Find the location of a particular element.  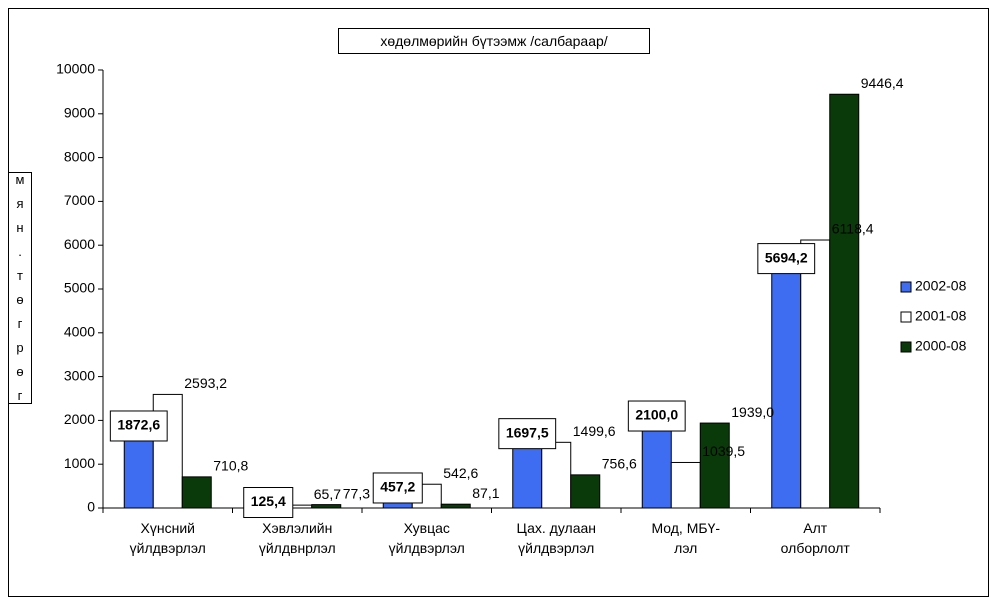

y-tick-label: 4000 is located at coordinates (79, 332).